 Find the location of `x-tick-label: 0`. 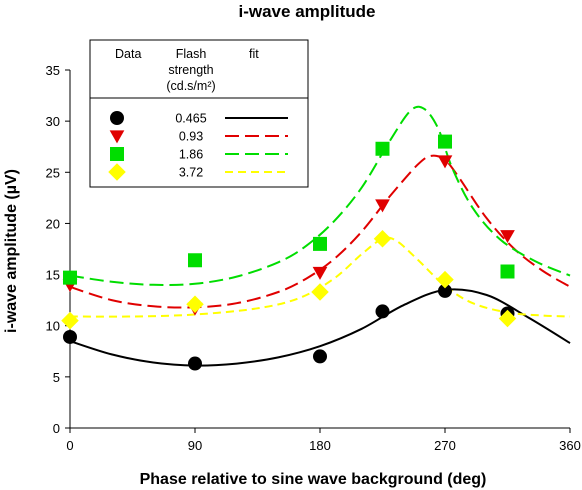

x-tick-label: 0 is located at coordinates (69, 445).